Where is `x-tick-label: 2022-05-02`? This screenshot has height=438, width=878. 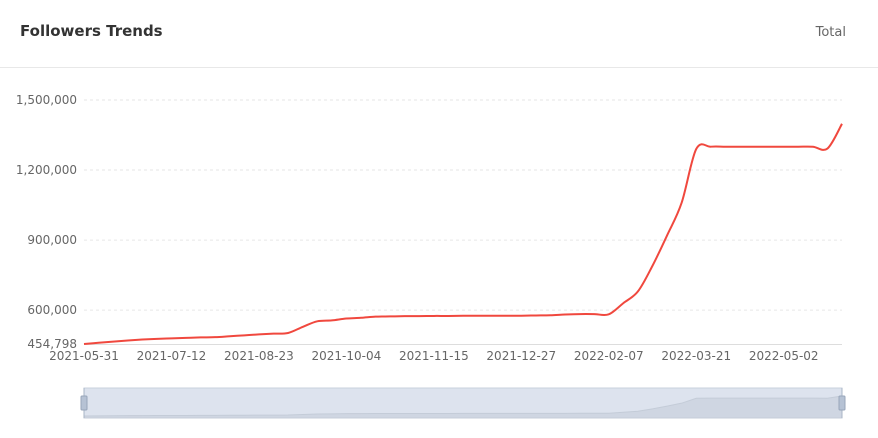
x-tick-label: 2022-05-02 is located at coordinates (784, 356).